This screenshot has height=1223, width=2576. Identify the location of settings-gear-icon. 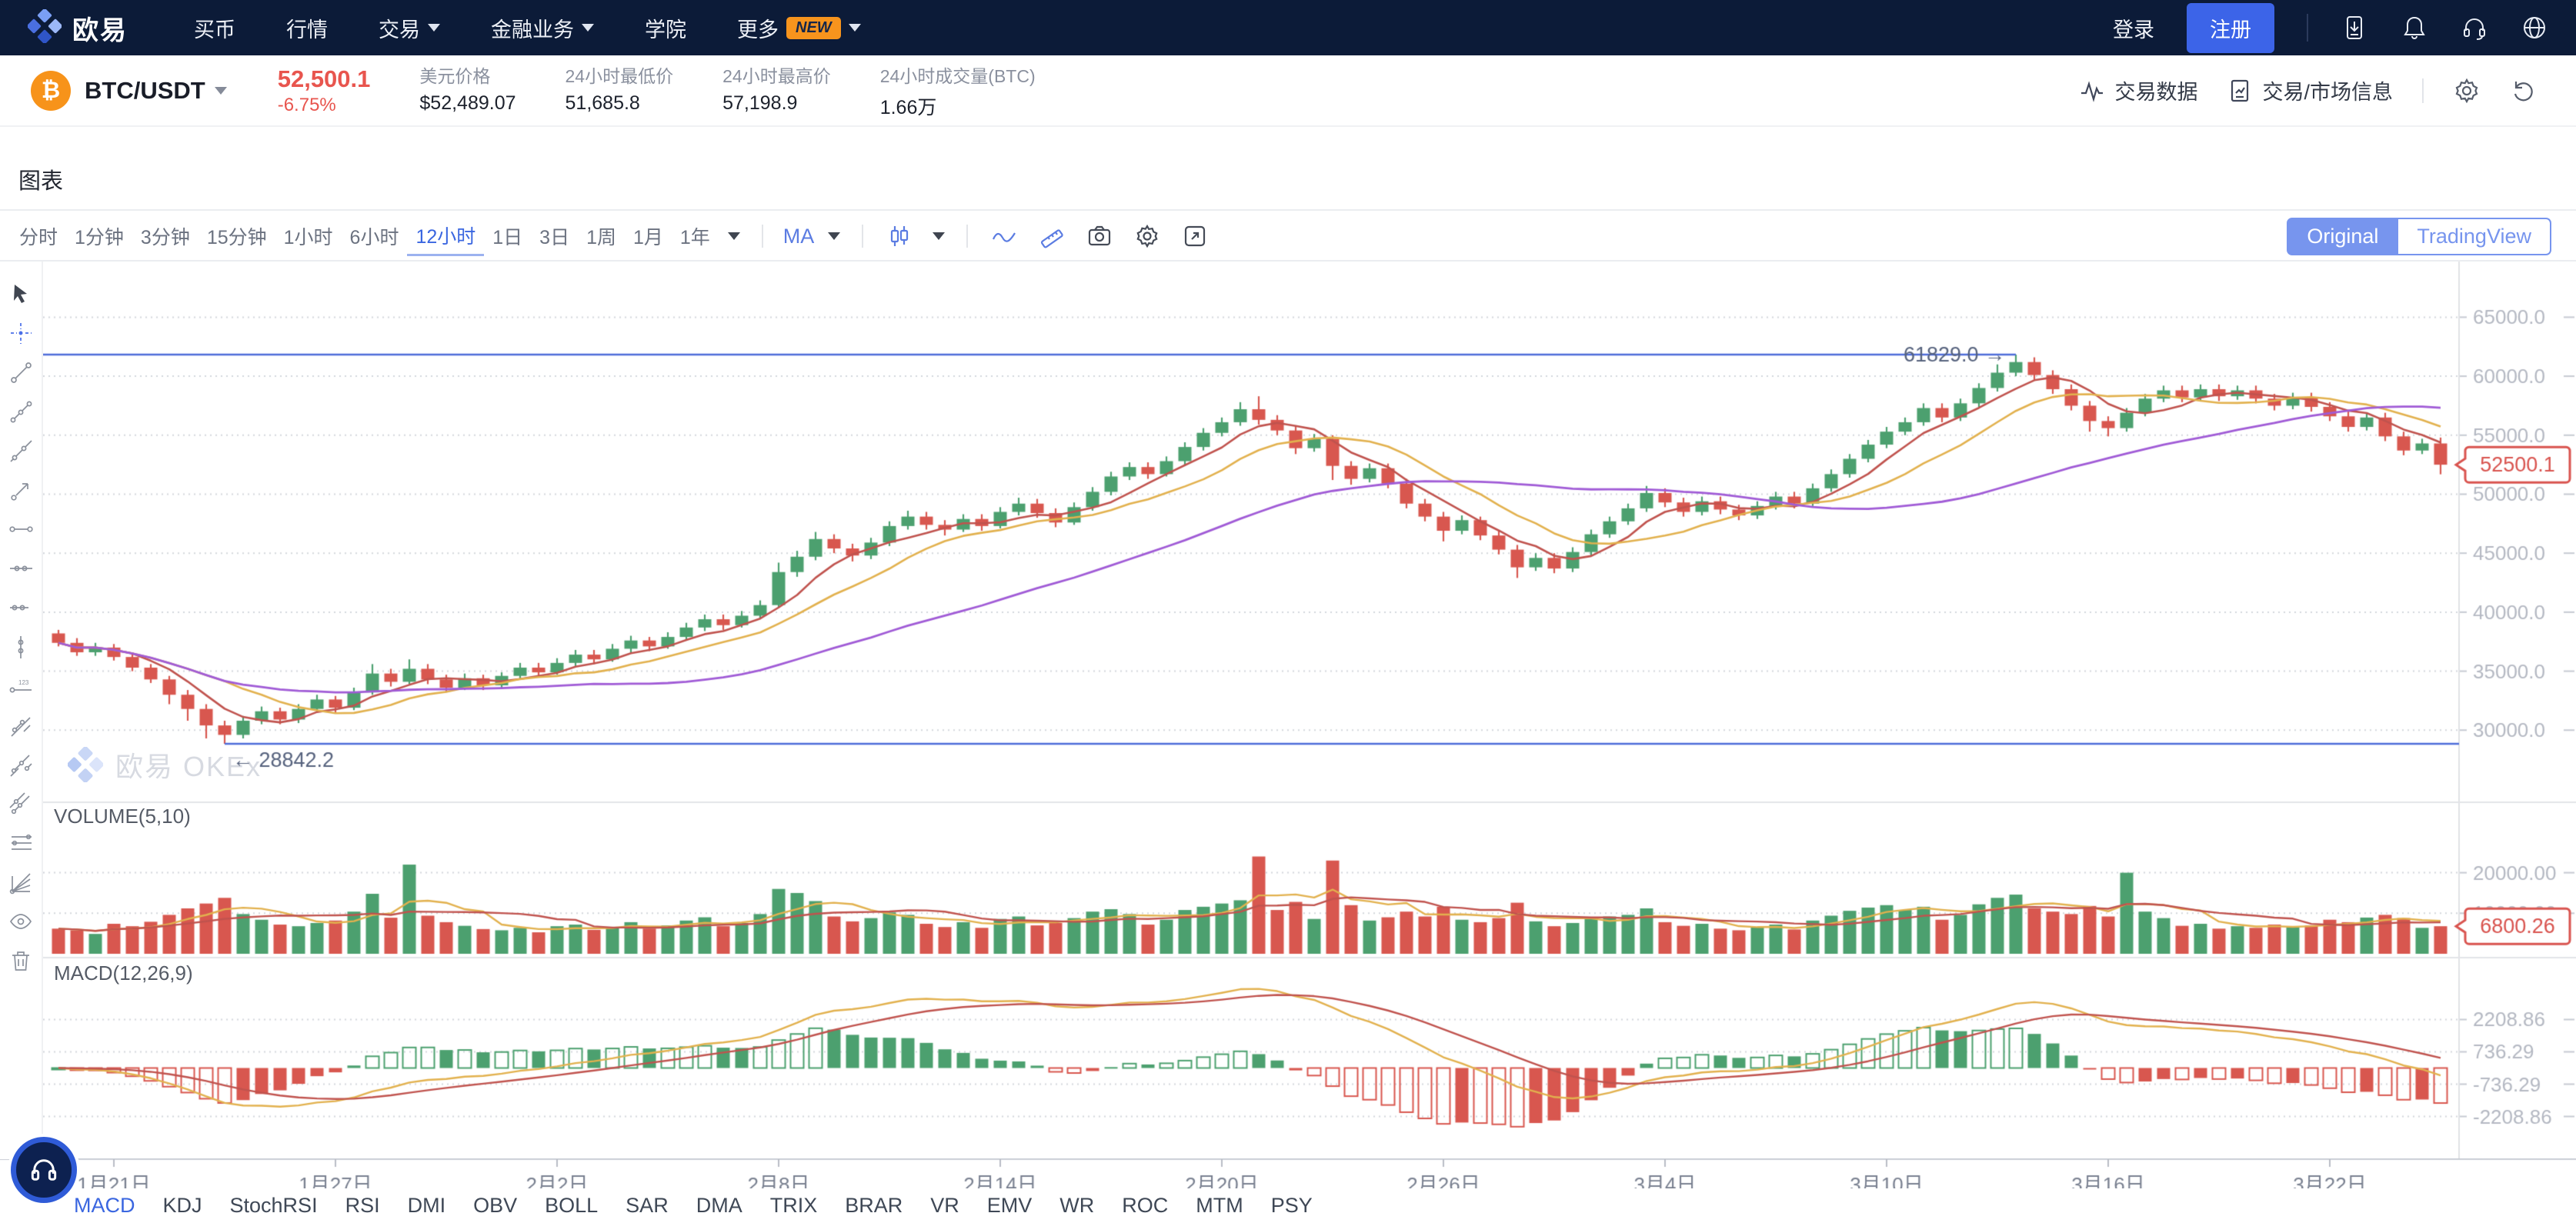
(2467, 91).